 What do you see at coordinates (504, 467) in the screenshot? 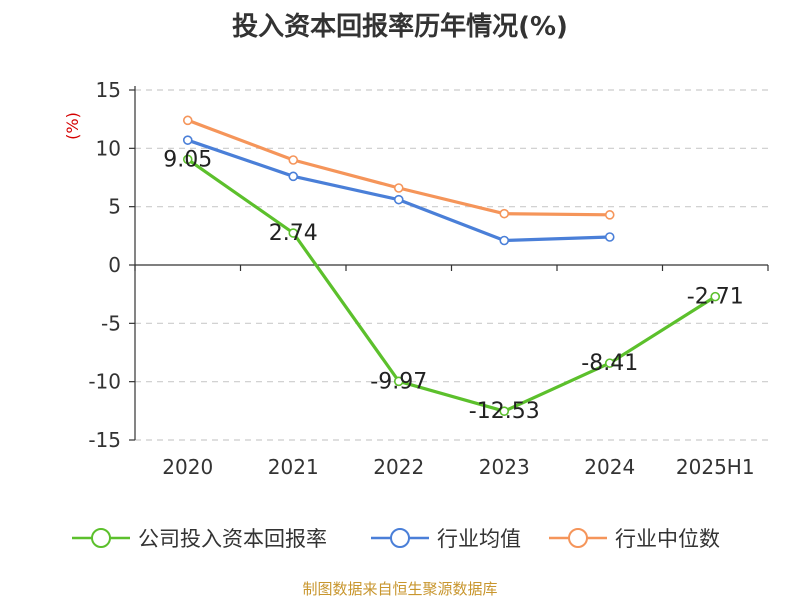
I see `x-tick-label: 2023` at bounding box center [504, 467].